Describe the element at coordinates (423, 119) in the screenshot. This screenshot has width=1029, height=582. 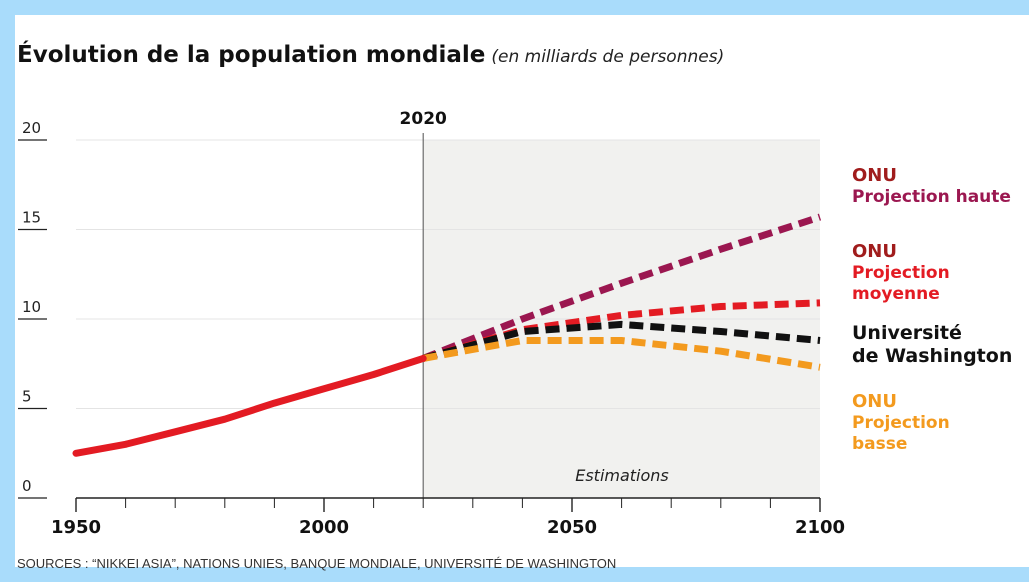
I see `marker-label-2020: 2020` at that location.